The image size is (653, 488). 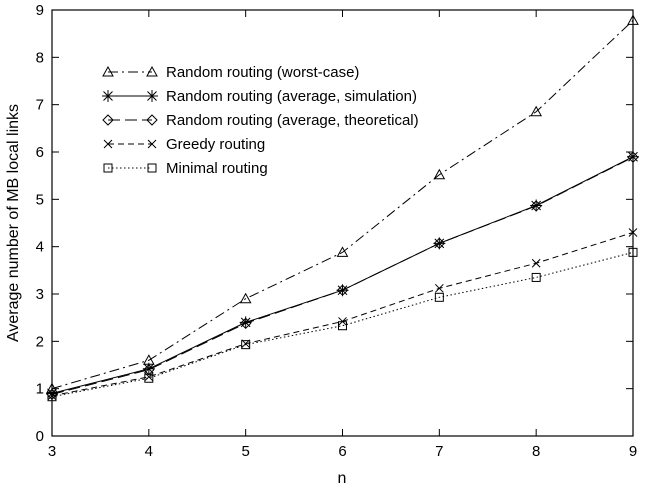 I want to click on y-tick-label: 5, so click(x=40, y=199).